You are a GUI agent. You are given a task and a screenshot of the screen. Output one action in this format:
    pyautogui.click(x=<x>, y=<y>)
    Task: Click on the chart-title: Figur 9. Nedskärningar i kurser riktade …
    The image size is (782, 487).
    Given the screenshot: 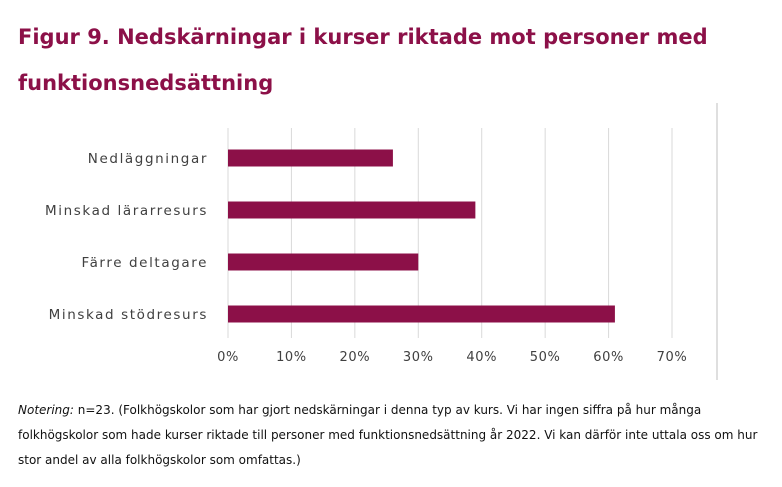 What is the action you would take?
    pyautogui.click(x=363, y=60)
    